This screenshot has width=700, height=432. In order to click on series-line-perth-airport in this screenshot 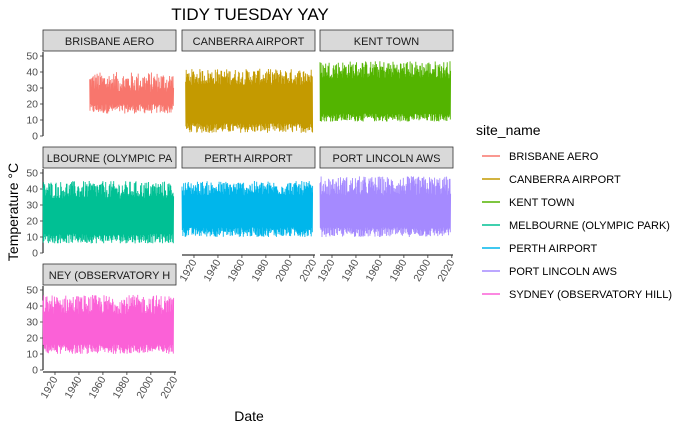, I will do `click(247, 209)`.